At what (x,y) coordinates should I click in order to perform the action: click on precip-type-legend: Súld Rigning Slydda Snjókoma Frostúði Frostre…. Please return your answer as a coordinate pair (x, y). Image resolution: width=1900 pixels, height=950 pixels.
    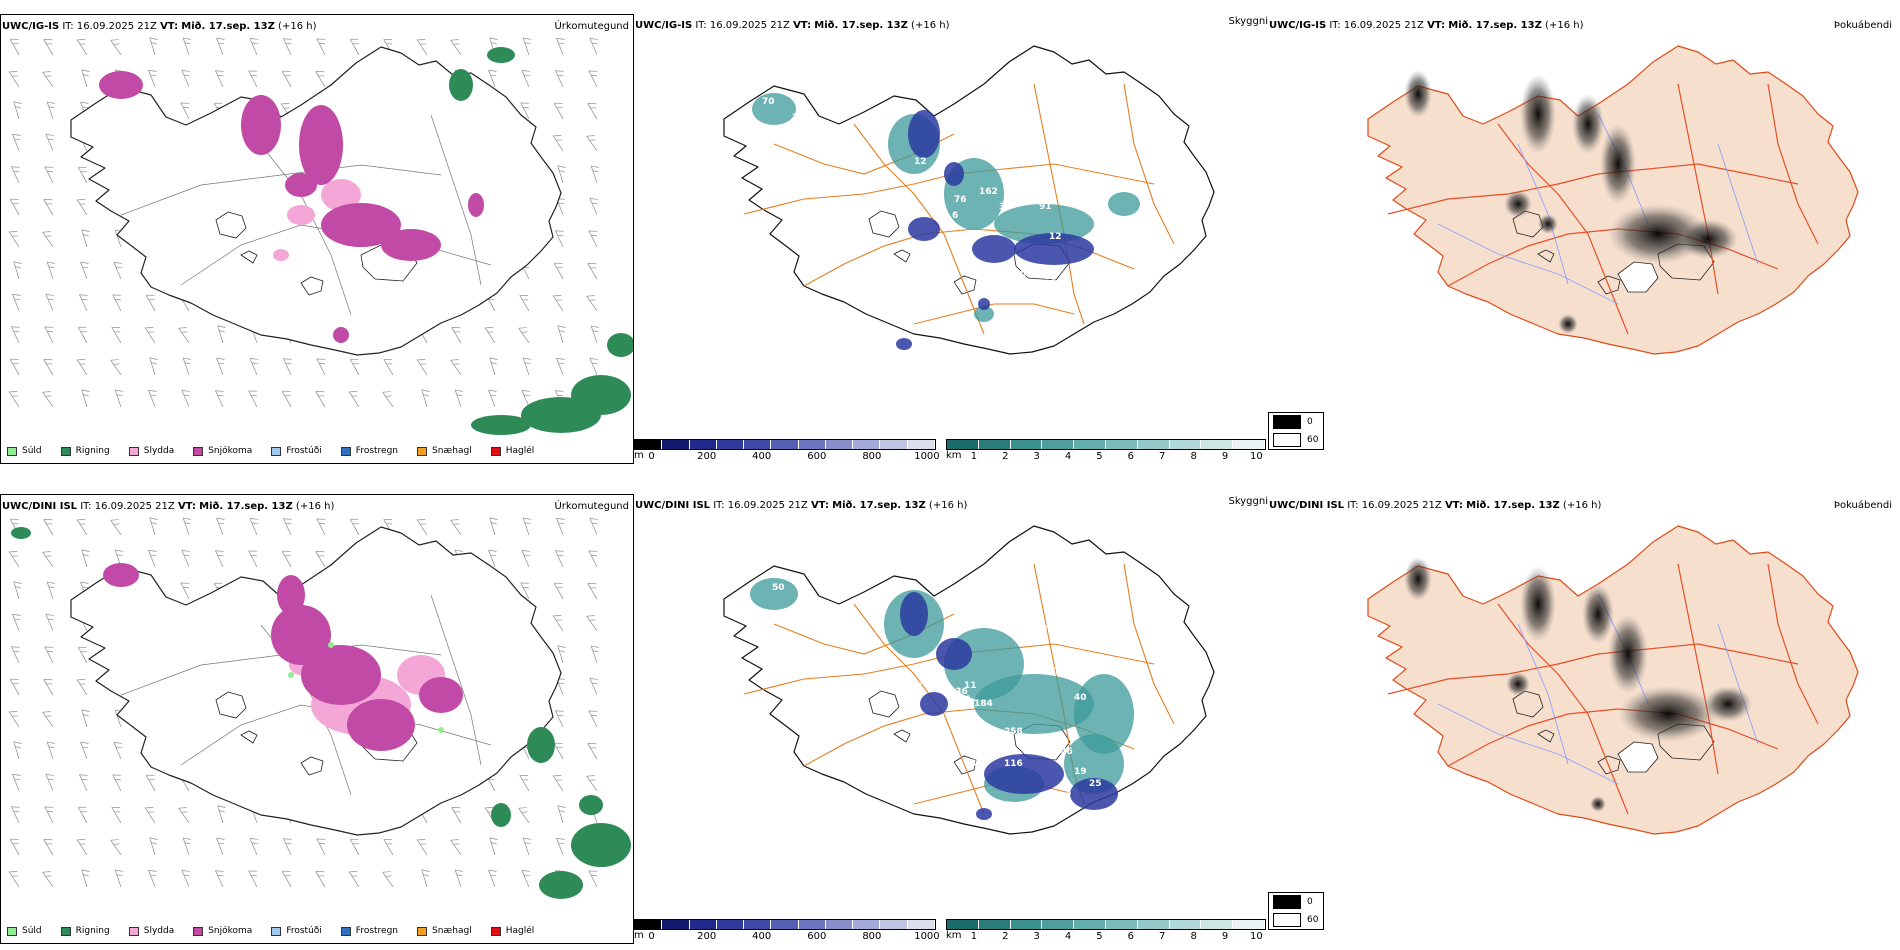
    Looking at the image, I should click on (274, 451).